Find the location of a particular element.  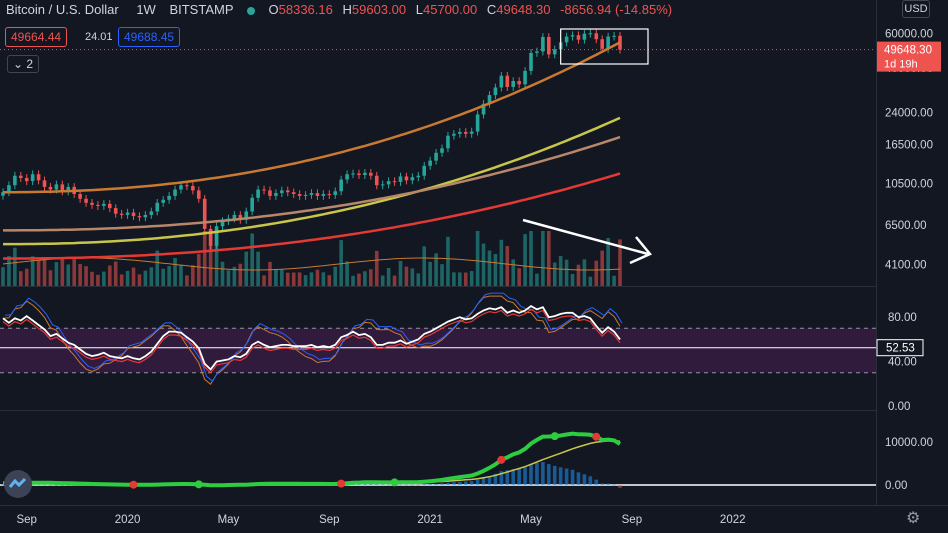

trend-arrow-line is located at coordinates (585, 237).